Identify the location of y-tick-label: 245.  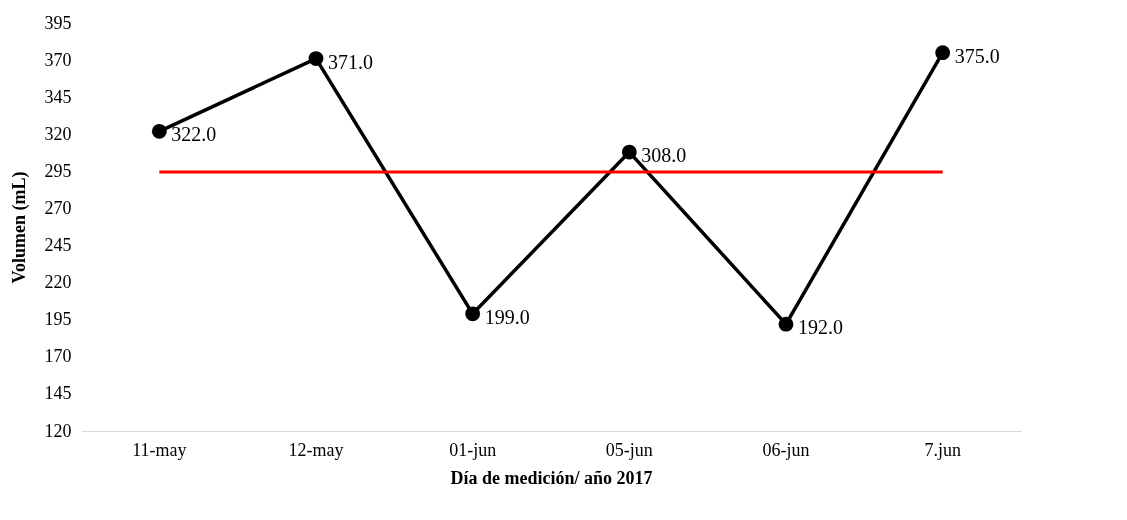
(58, 245).